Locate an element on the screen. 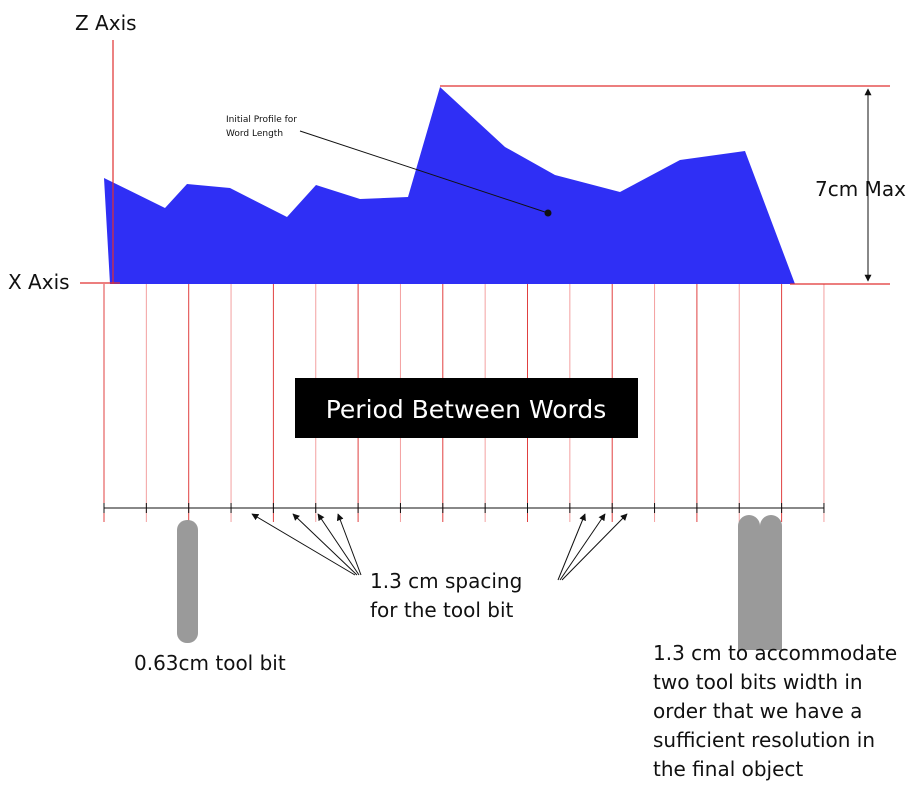  profile-dot is located at coordinates (548, 213).